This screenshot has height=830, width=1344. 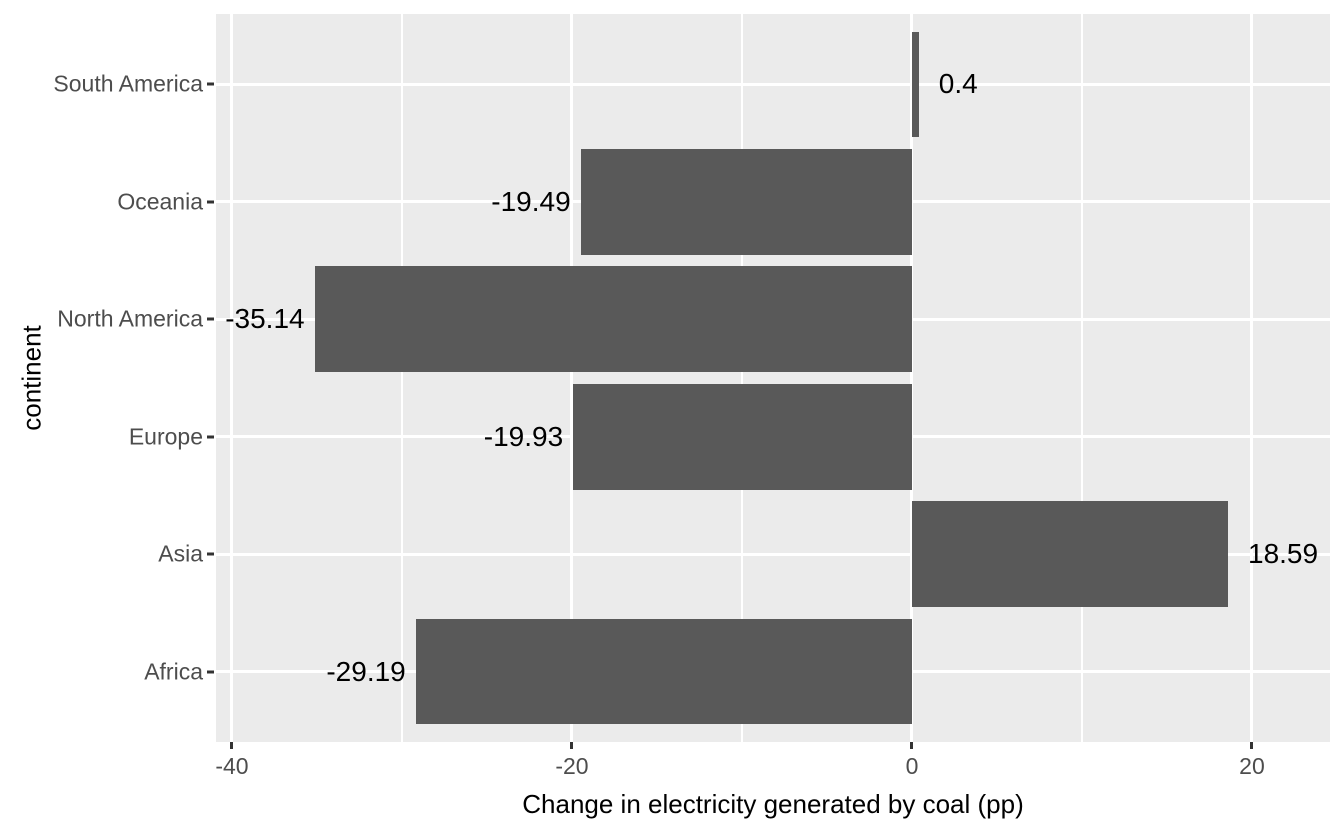 I want to click on y-tick-label: South America, so click(x=128, y=83).